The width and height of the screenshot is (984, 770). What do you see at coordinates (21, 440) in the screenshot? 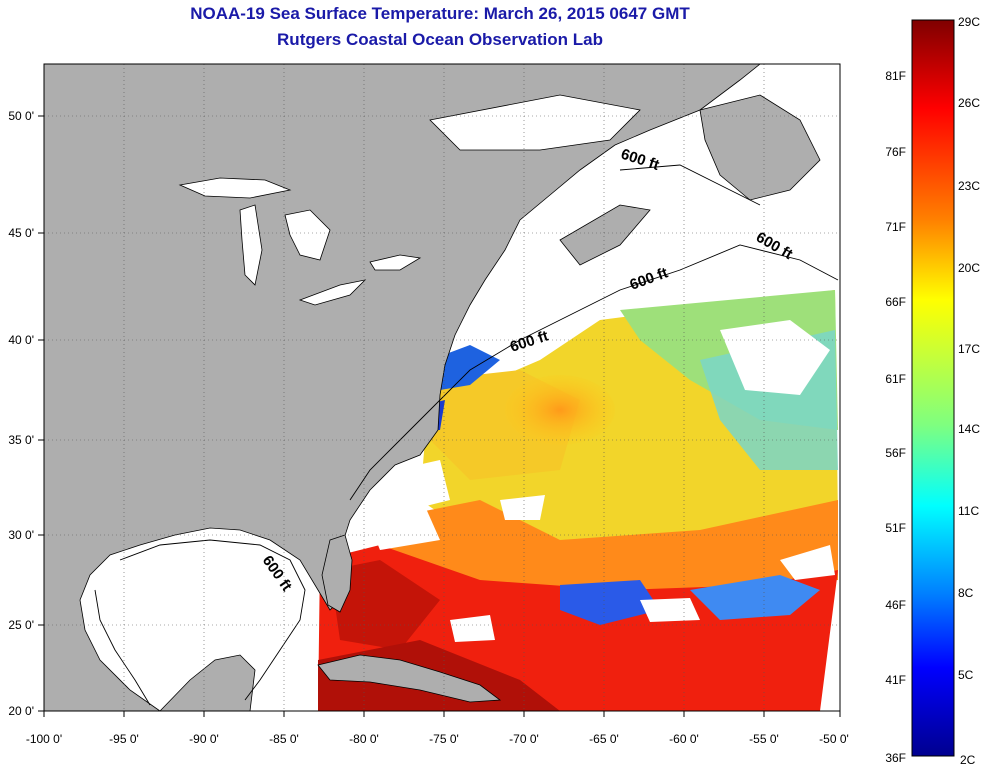
I see `lat-tick-label: 35 0'` at bounding box center [21, 440].